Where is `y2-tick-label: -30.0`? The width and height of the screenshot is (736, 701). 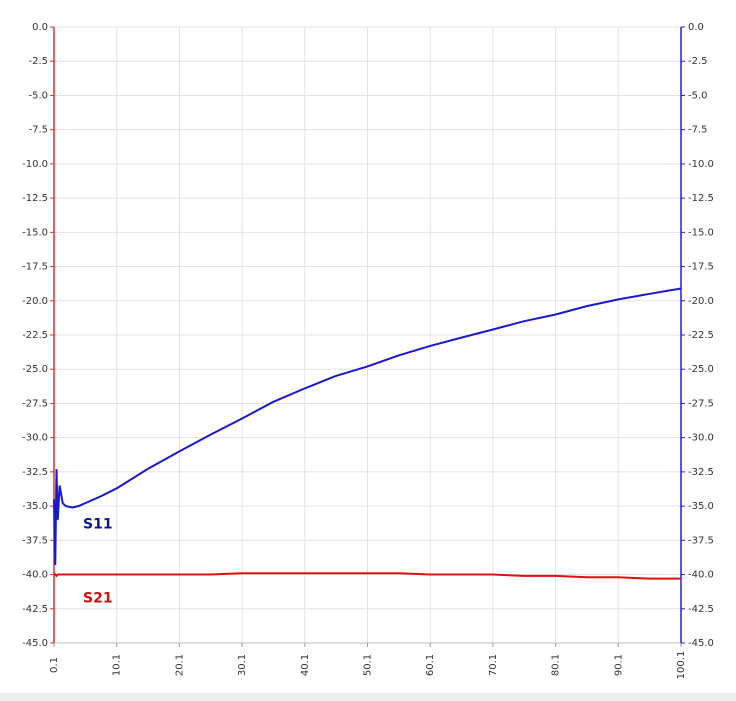
y2-tick-label: -30.0 is located at coordinates (701, 438).